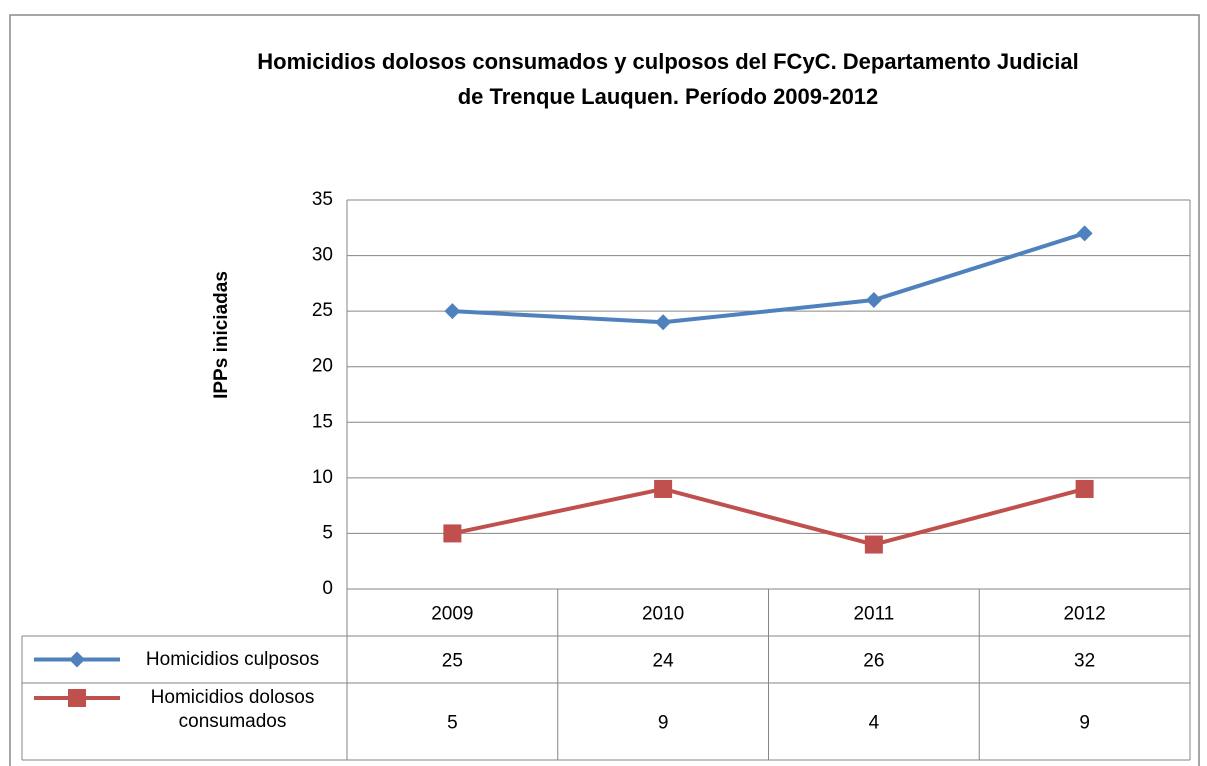 This screenshot has width=1207, height=766. Describe the element at coordinates (327, 532) in the screenshot. I see `y-tick-label: 5` at that location.